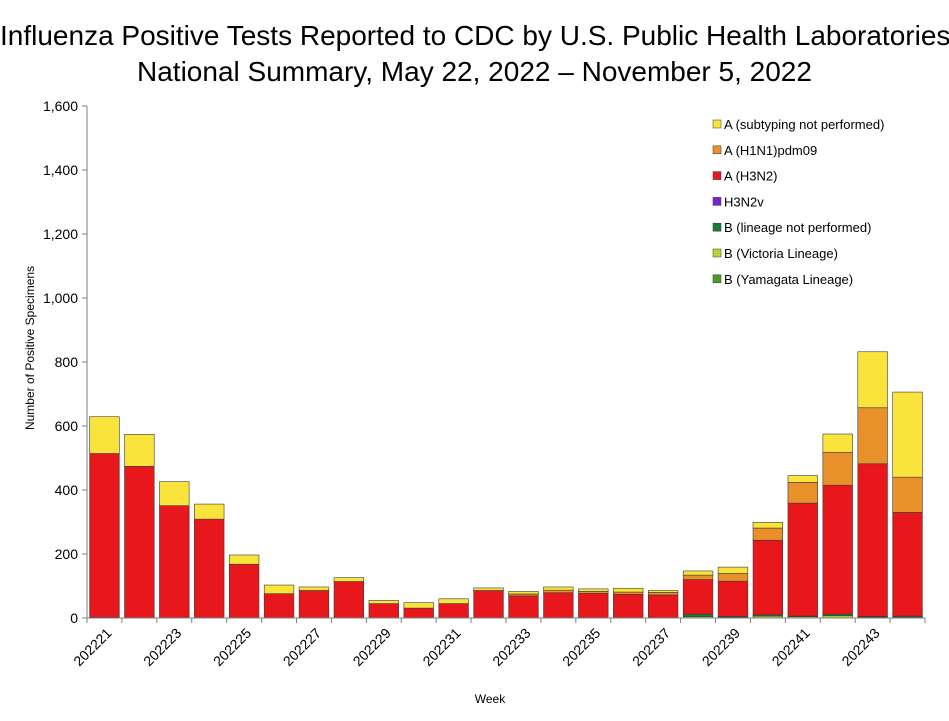 The width and height of the screenshot is (949, 721). I want to click on y-tick-label: 0, so click(74, 618).